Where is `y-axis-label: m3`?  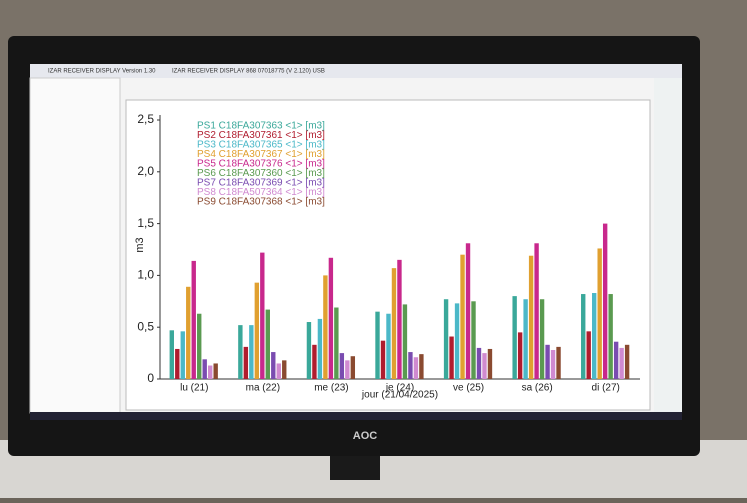
y-axis-label: m3 is located at coordinates (140, 244).